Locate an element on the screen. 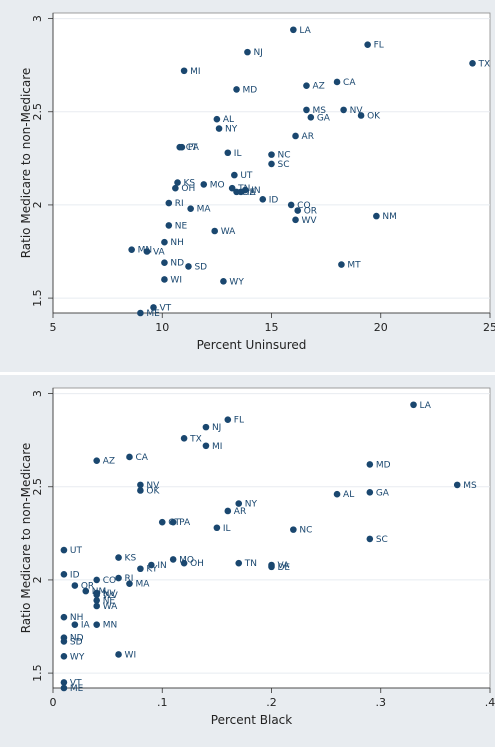 Image resolution: width=495 pixels, height=747 pixels. point-label: MI is located at coordinates (195, 72).